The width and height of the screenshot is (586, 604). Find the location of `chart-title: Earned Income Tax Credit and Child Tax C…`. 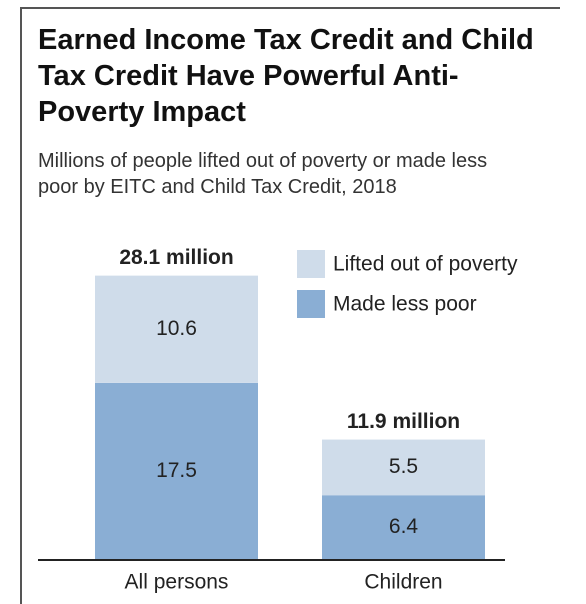

chart-title: Earned Income Tax Credit and Child Tax C… is located at coordinates (286, 76).